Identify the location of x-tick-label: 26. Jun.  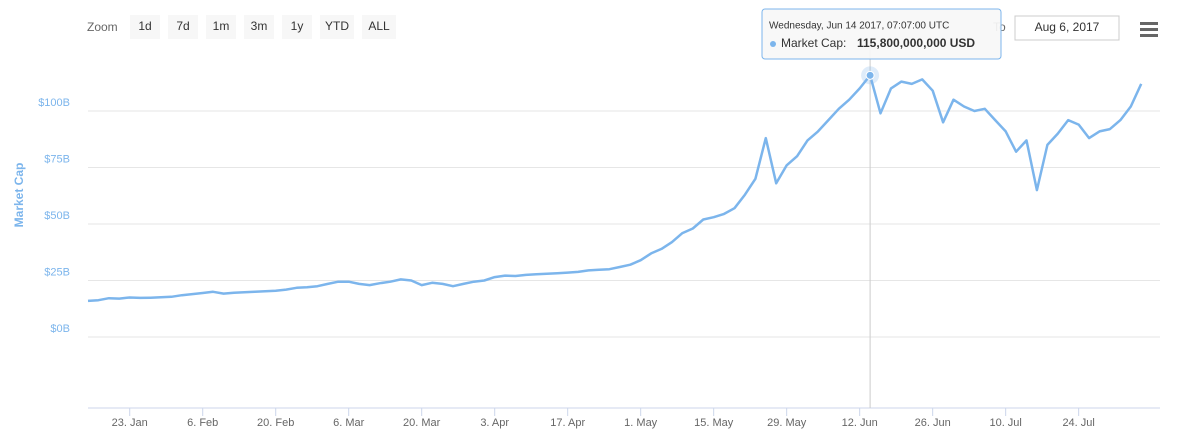
(933, 423).